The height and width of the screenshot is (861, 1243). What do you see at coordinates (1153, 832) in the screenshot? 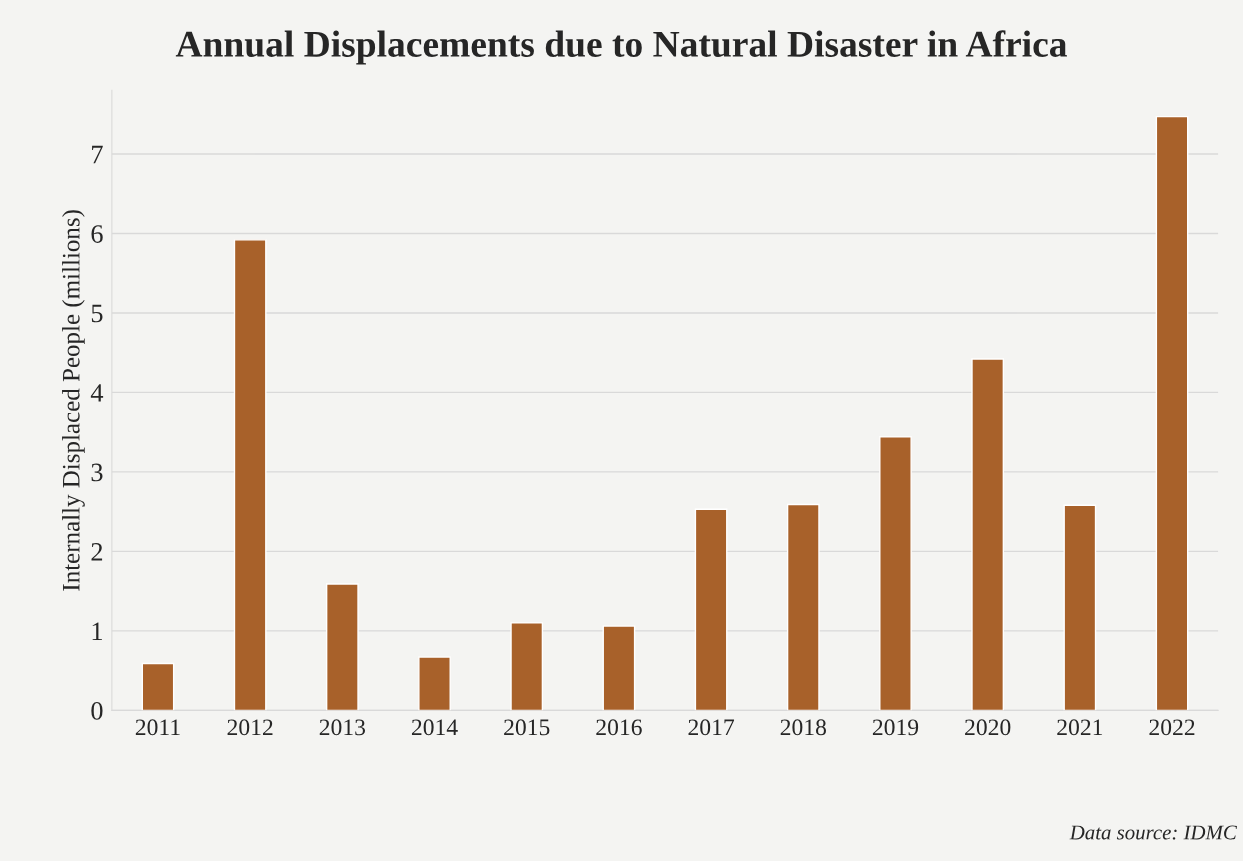
I see `source-note: Data source: IDMC` at bounding box center [1153, 832].